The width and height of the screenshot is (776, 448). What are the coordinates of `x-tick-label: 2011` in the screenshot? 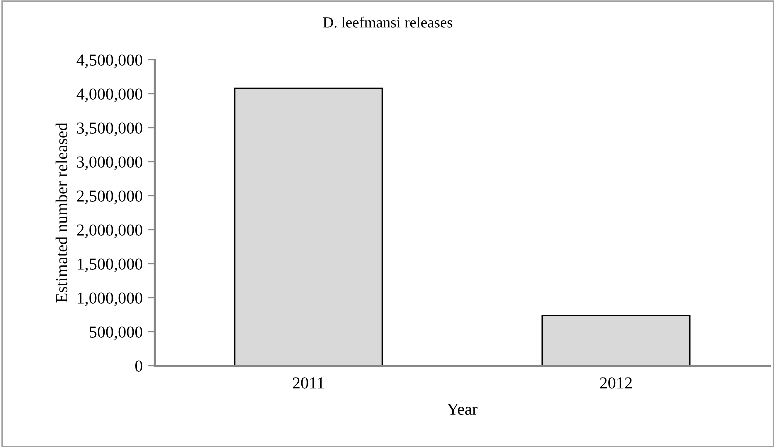 It's located at (308, 383).